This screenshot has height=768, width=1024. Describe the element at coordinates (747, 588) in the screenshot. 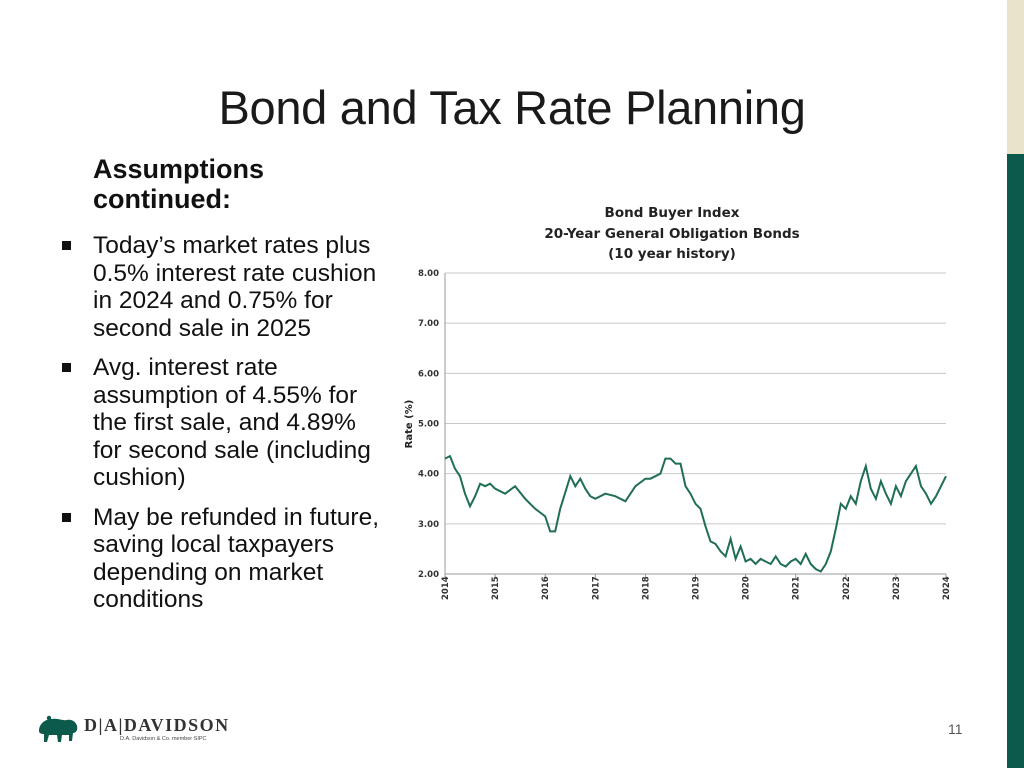

I see `x-tick-label: 2020` at that location.